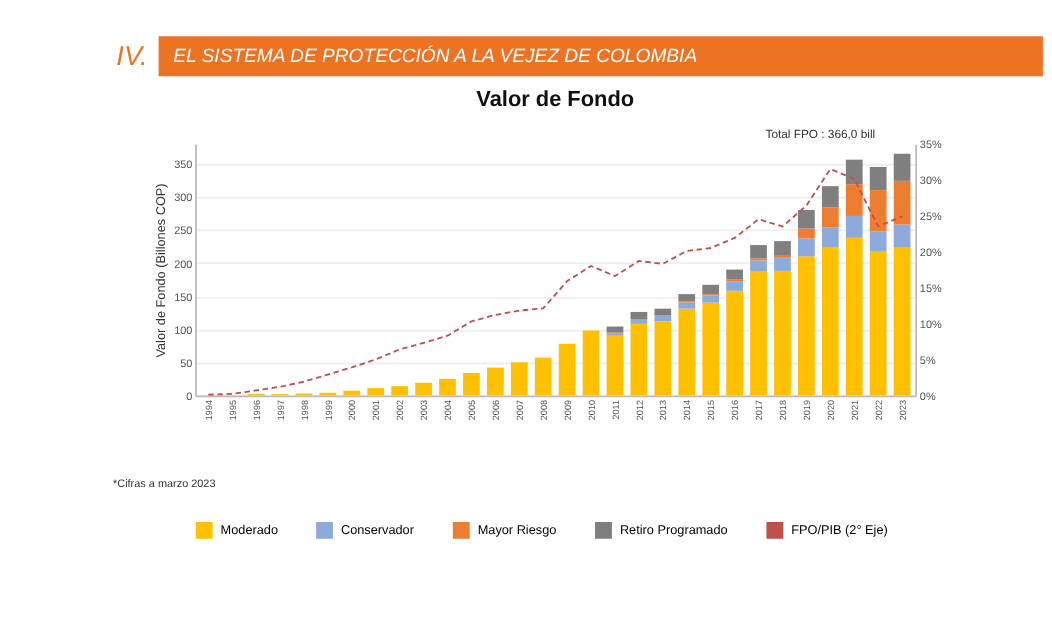  Describe the element at coordinates (435, 55) in the screenshot. I see `text: EL SISTEMA DE PROTECCIÓN A LA VEJEZ DE COLOMBIA` at that location.